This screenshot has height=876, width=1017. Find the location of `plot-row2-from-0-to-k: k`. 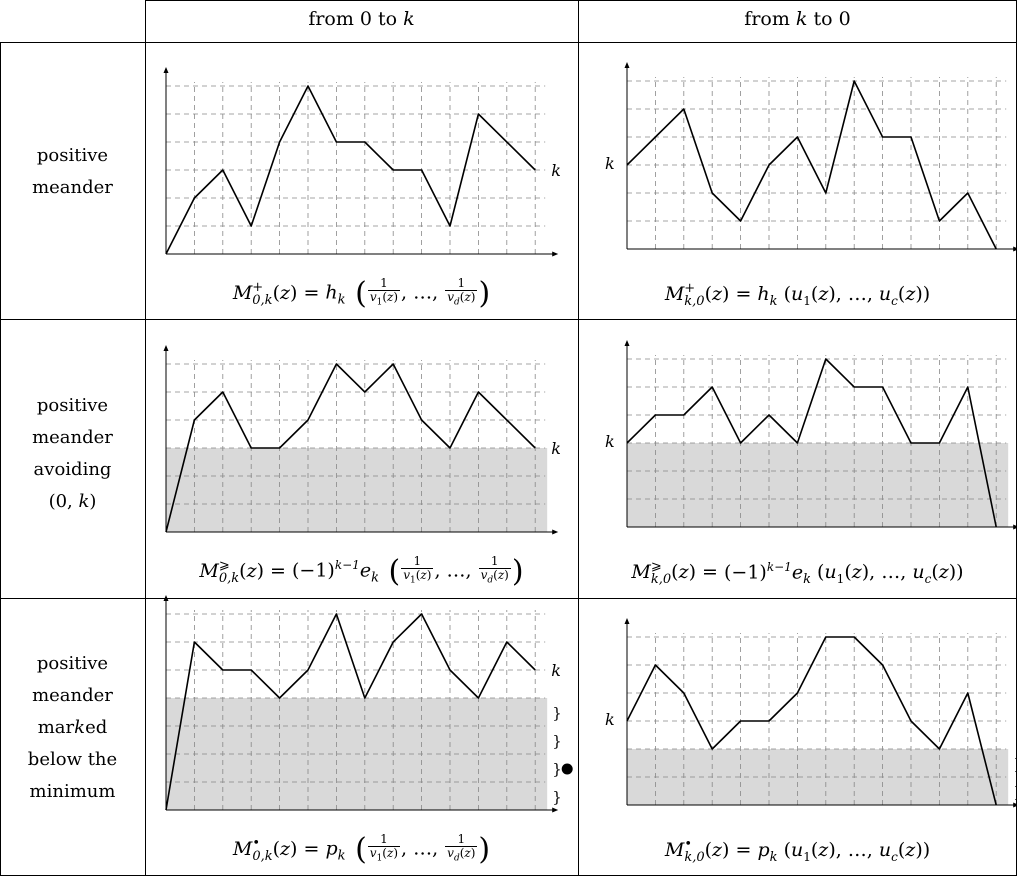

plot-row2-from-0-to-k: k is located at coordinates (362, 440).